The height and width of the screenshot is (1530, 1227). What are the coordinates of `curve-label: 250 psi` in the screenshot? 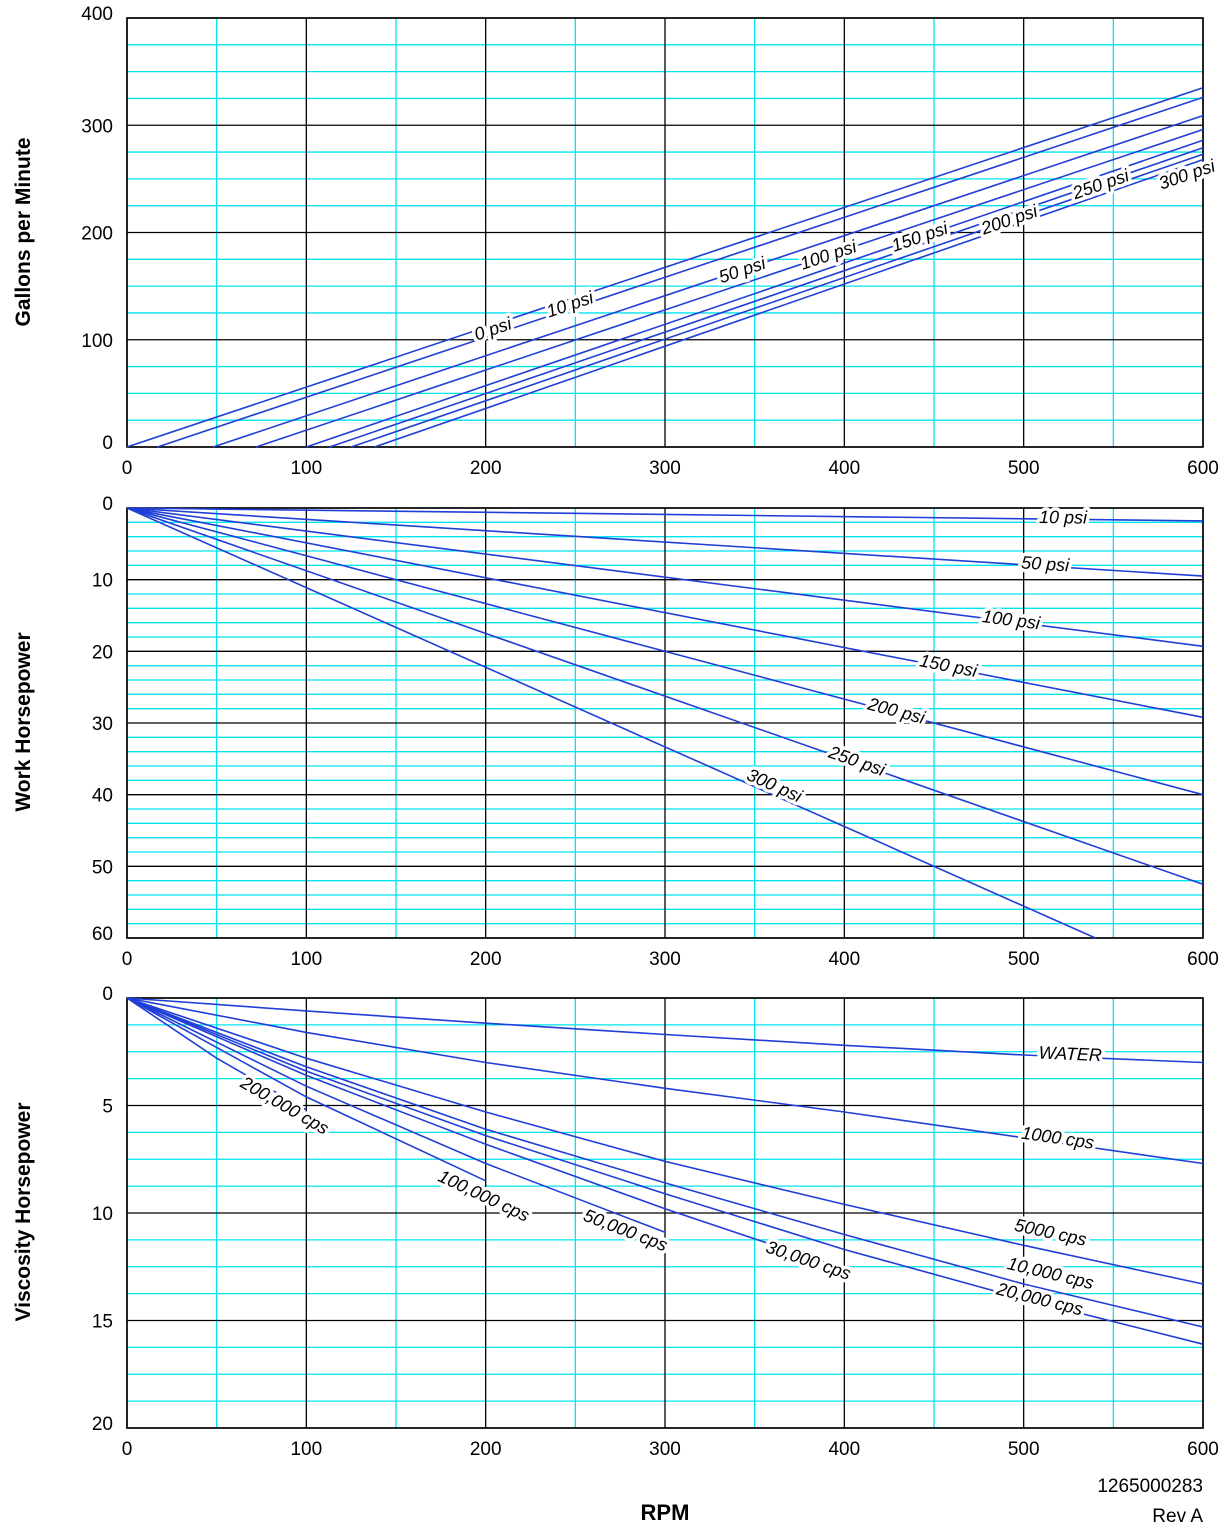 It's located at (856, 761).